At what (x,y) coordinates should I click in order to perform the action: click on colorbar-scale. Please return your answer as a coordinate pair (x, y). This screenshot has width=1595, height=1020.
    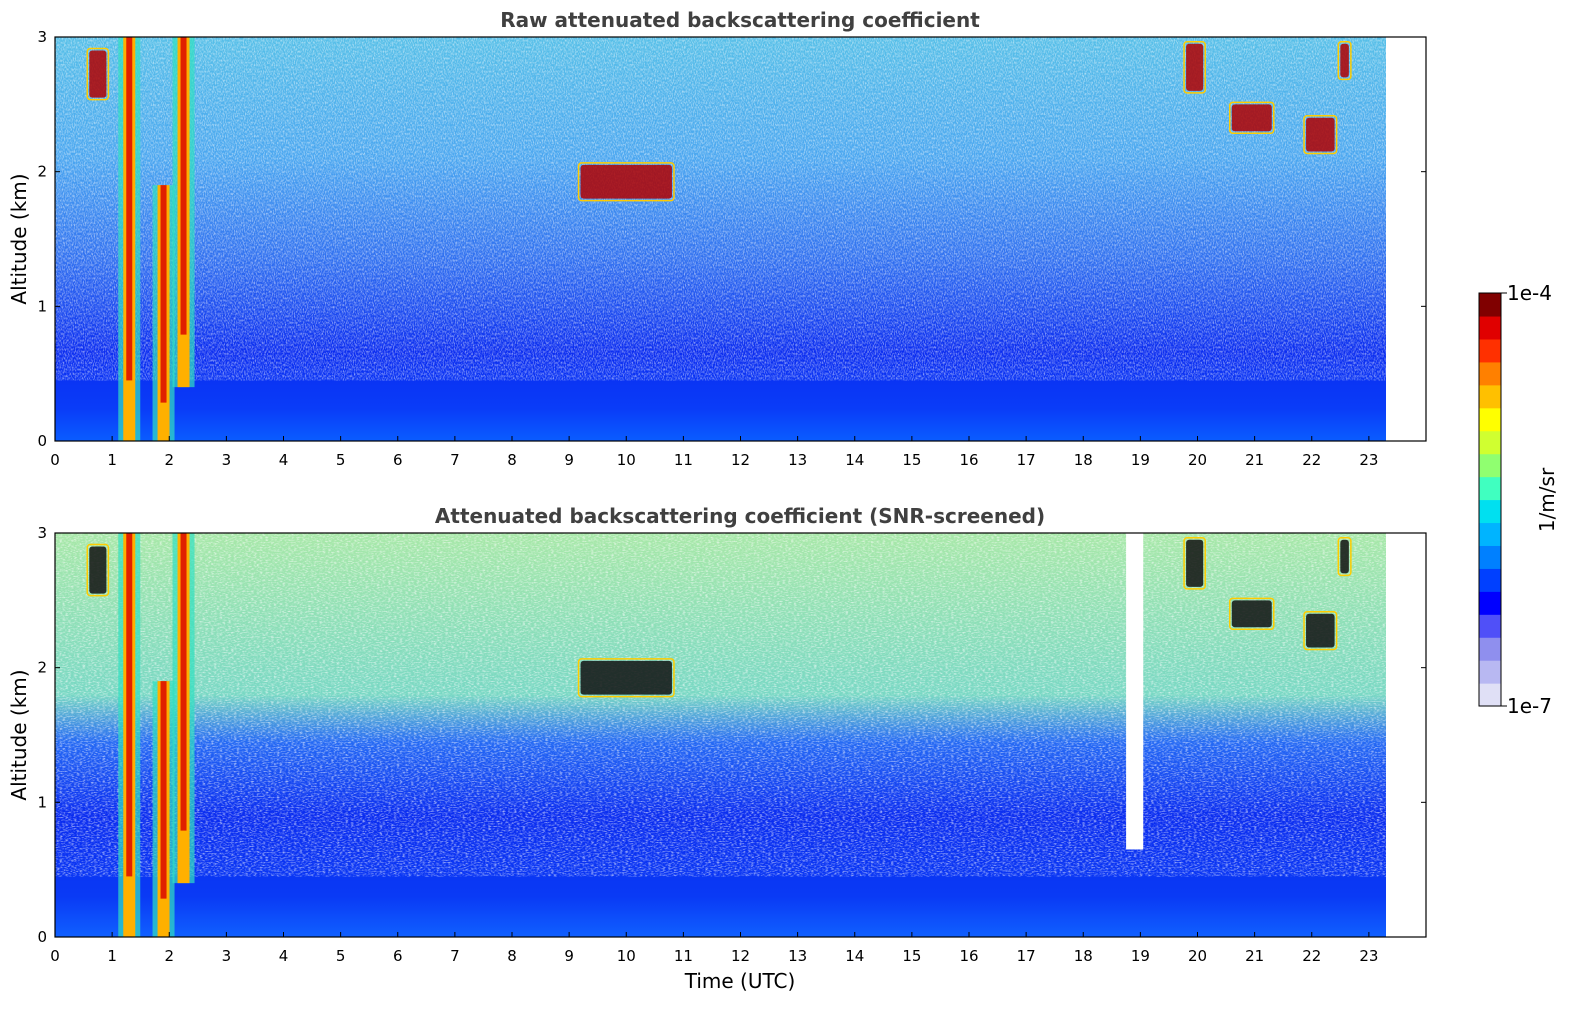
    Looking at the image, I should click on (1490, 500).